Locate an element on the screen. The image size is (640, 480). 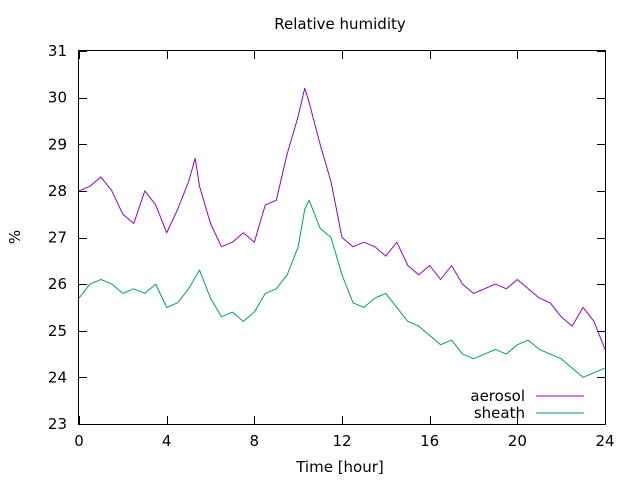
legend-label-sheath: sheath is located at coordinates (499, 413).